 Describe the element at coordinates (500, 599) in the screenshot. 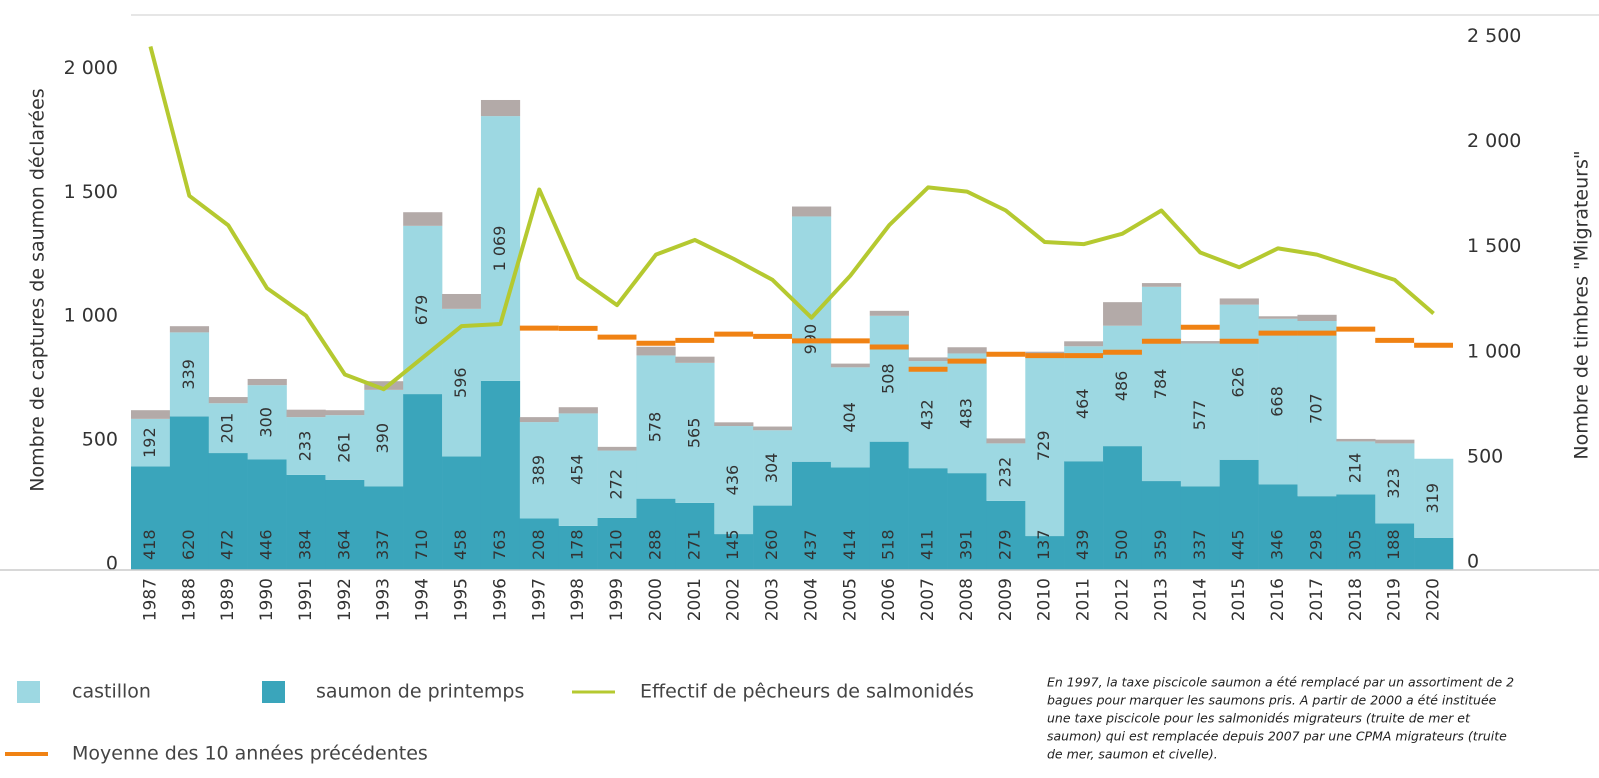

I see `x-tick-label: 1996` at that location.